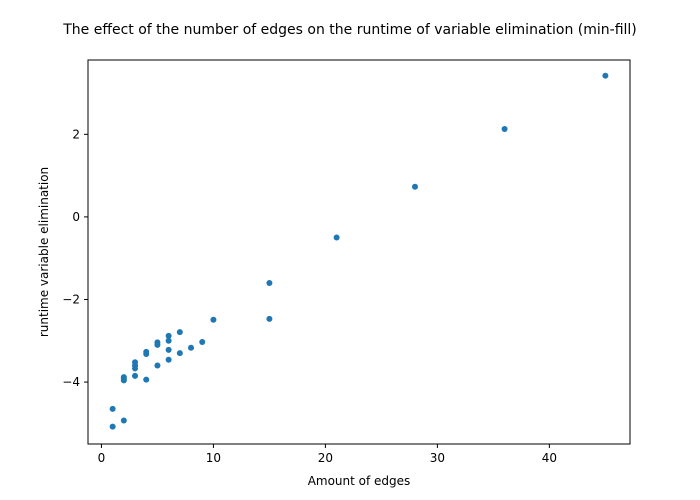 The image size is (700, 500). What do you see at coordinates (437, 458) in the screenshot?
I see `x-tick-label: 30` at bounding box center [437, 458].